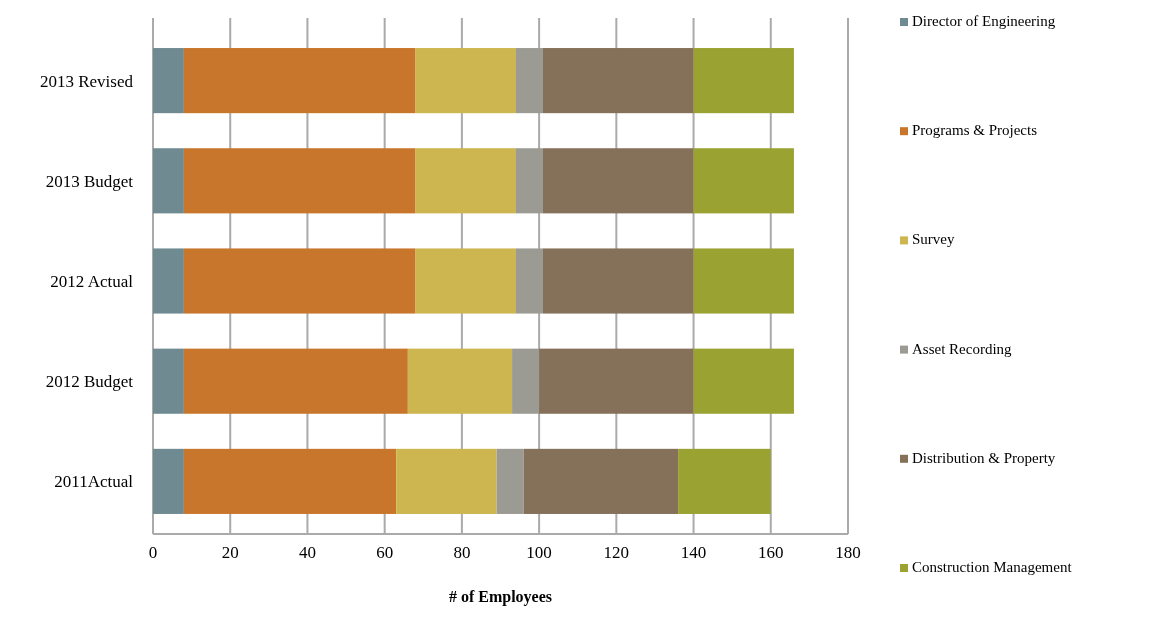 The width and height of the screenshot is (1160, 627). I want to click on x-tick-label: 100, so click(539, 552).